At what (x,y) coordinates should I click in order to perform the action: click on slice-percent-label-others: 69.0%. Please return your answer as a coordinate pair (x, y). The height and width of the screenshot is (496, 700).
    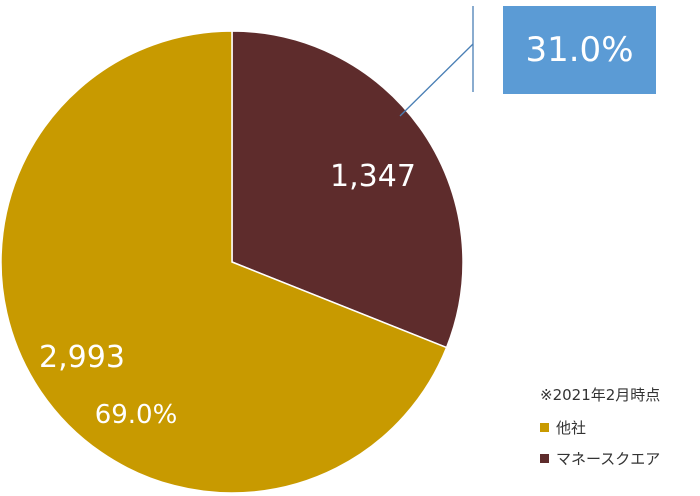
    Looking at the image, I should click on (136, 415).